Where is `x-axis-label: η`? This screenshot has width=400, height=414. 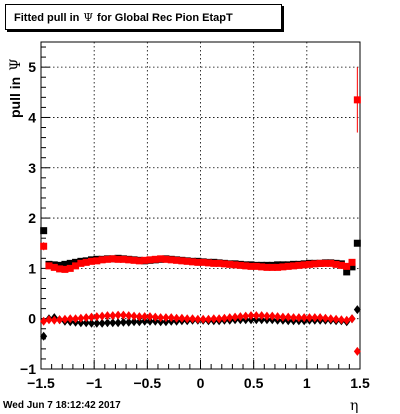
x-axis-label: η is located at coordinates (354, 406).